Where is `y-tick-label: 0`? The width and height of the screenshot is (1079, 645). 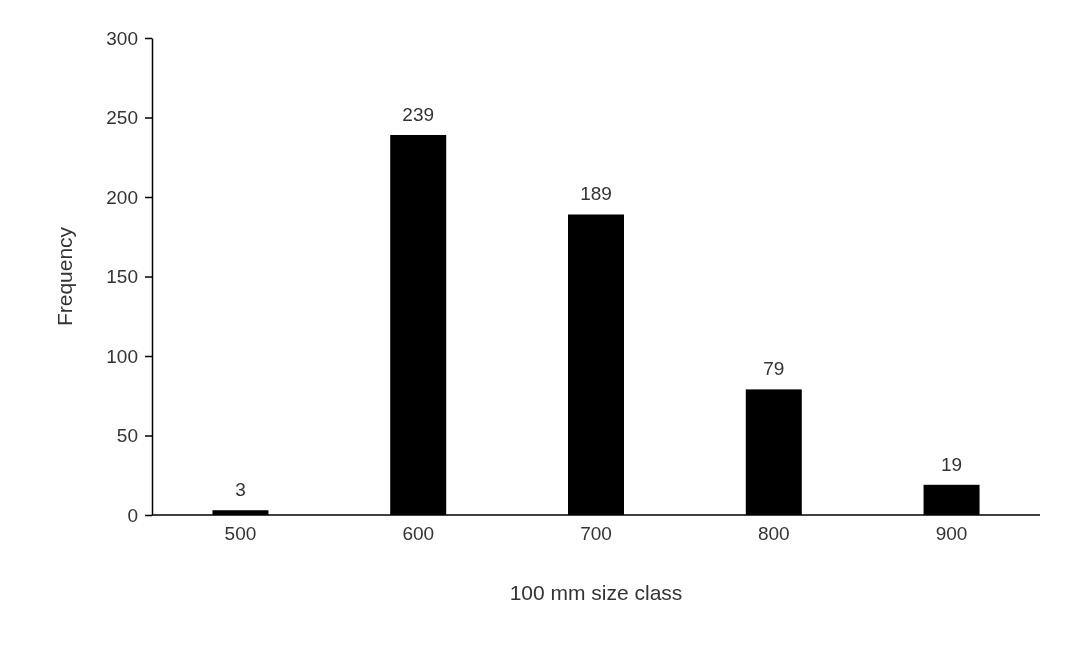 y-tick-label: 0 is located at coordinates (132, 515).